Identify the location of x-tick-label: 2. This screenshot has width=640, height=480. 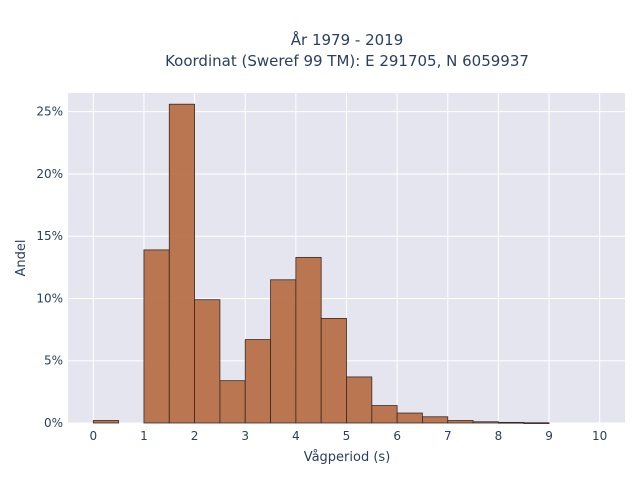
(195, 436).